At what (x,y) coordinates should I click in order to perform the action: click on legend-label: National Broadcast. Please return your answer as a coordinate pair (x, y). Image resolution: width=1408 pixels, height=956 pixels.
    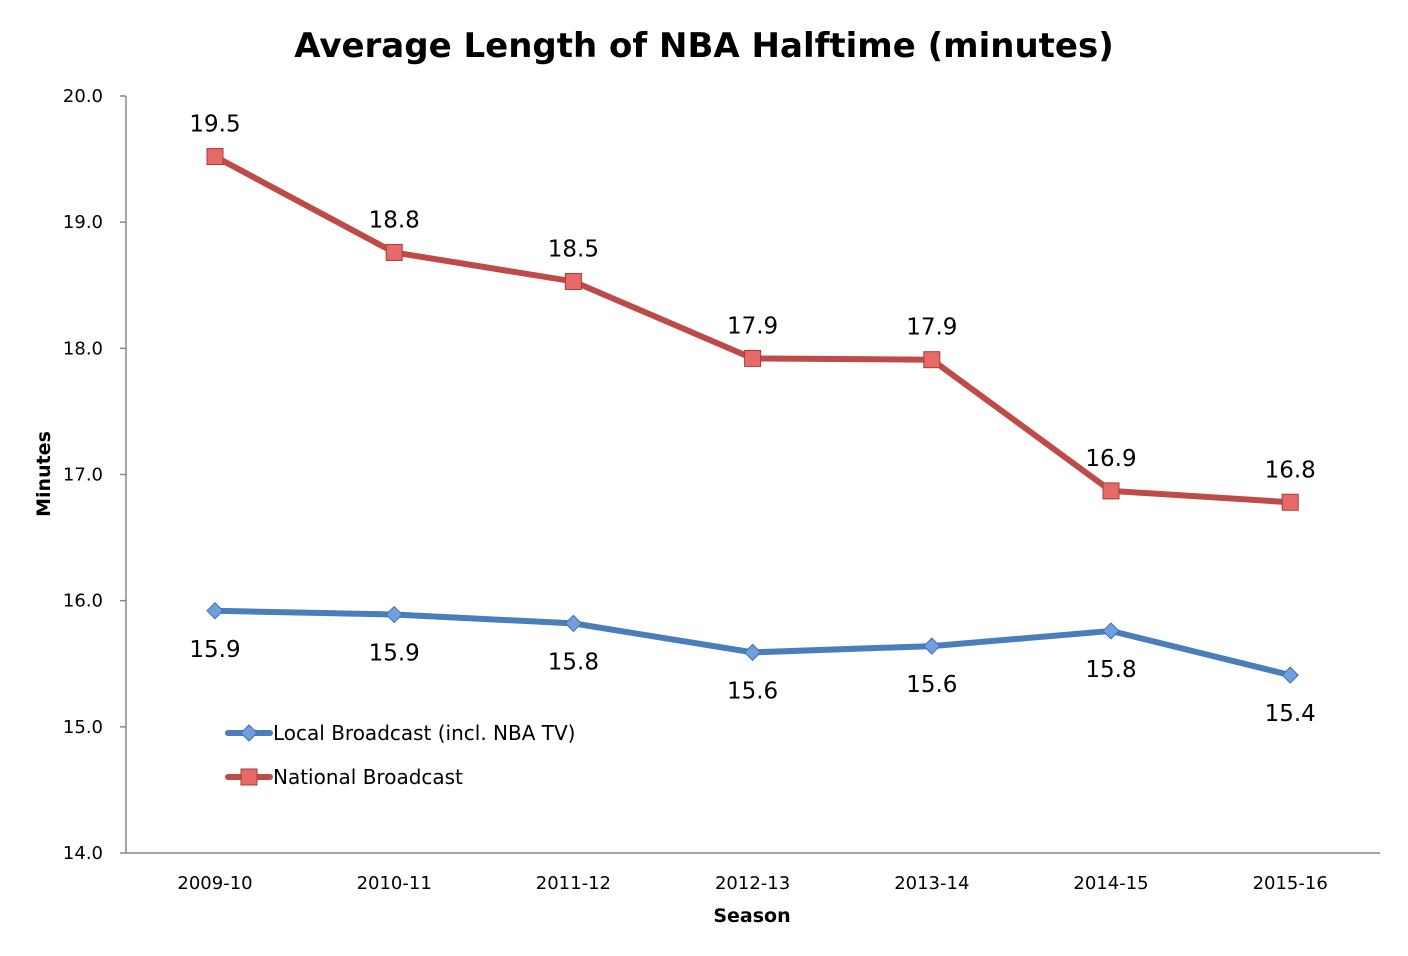
    Looking at the image, I should click on (368, 777).